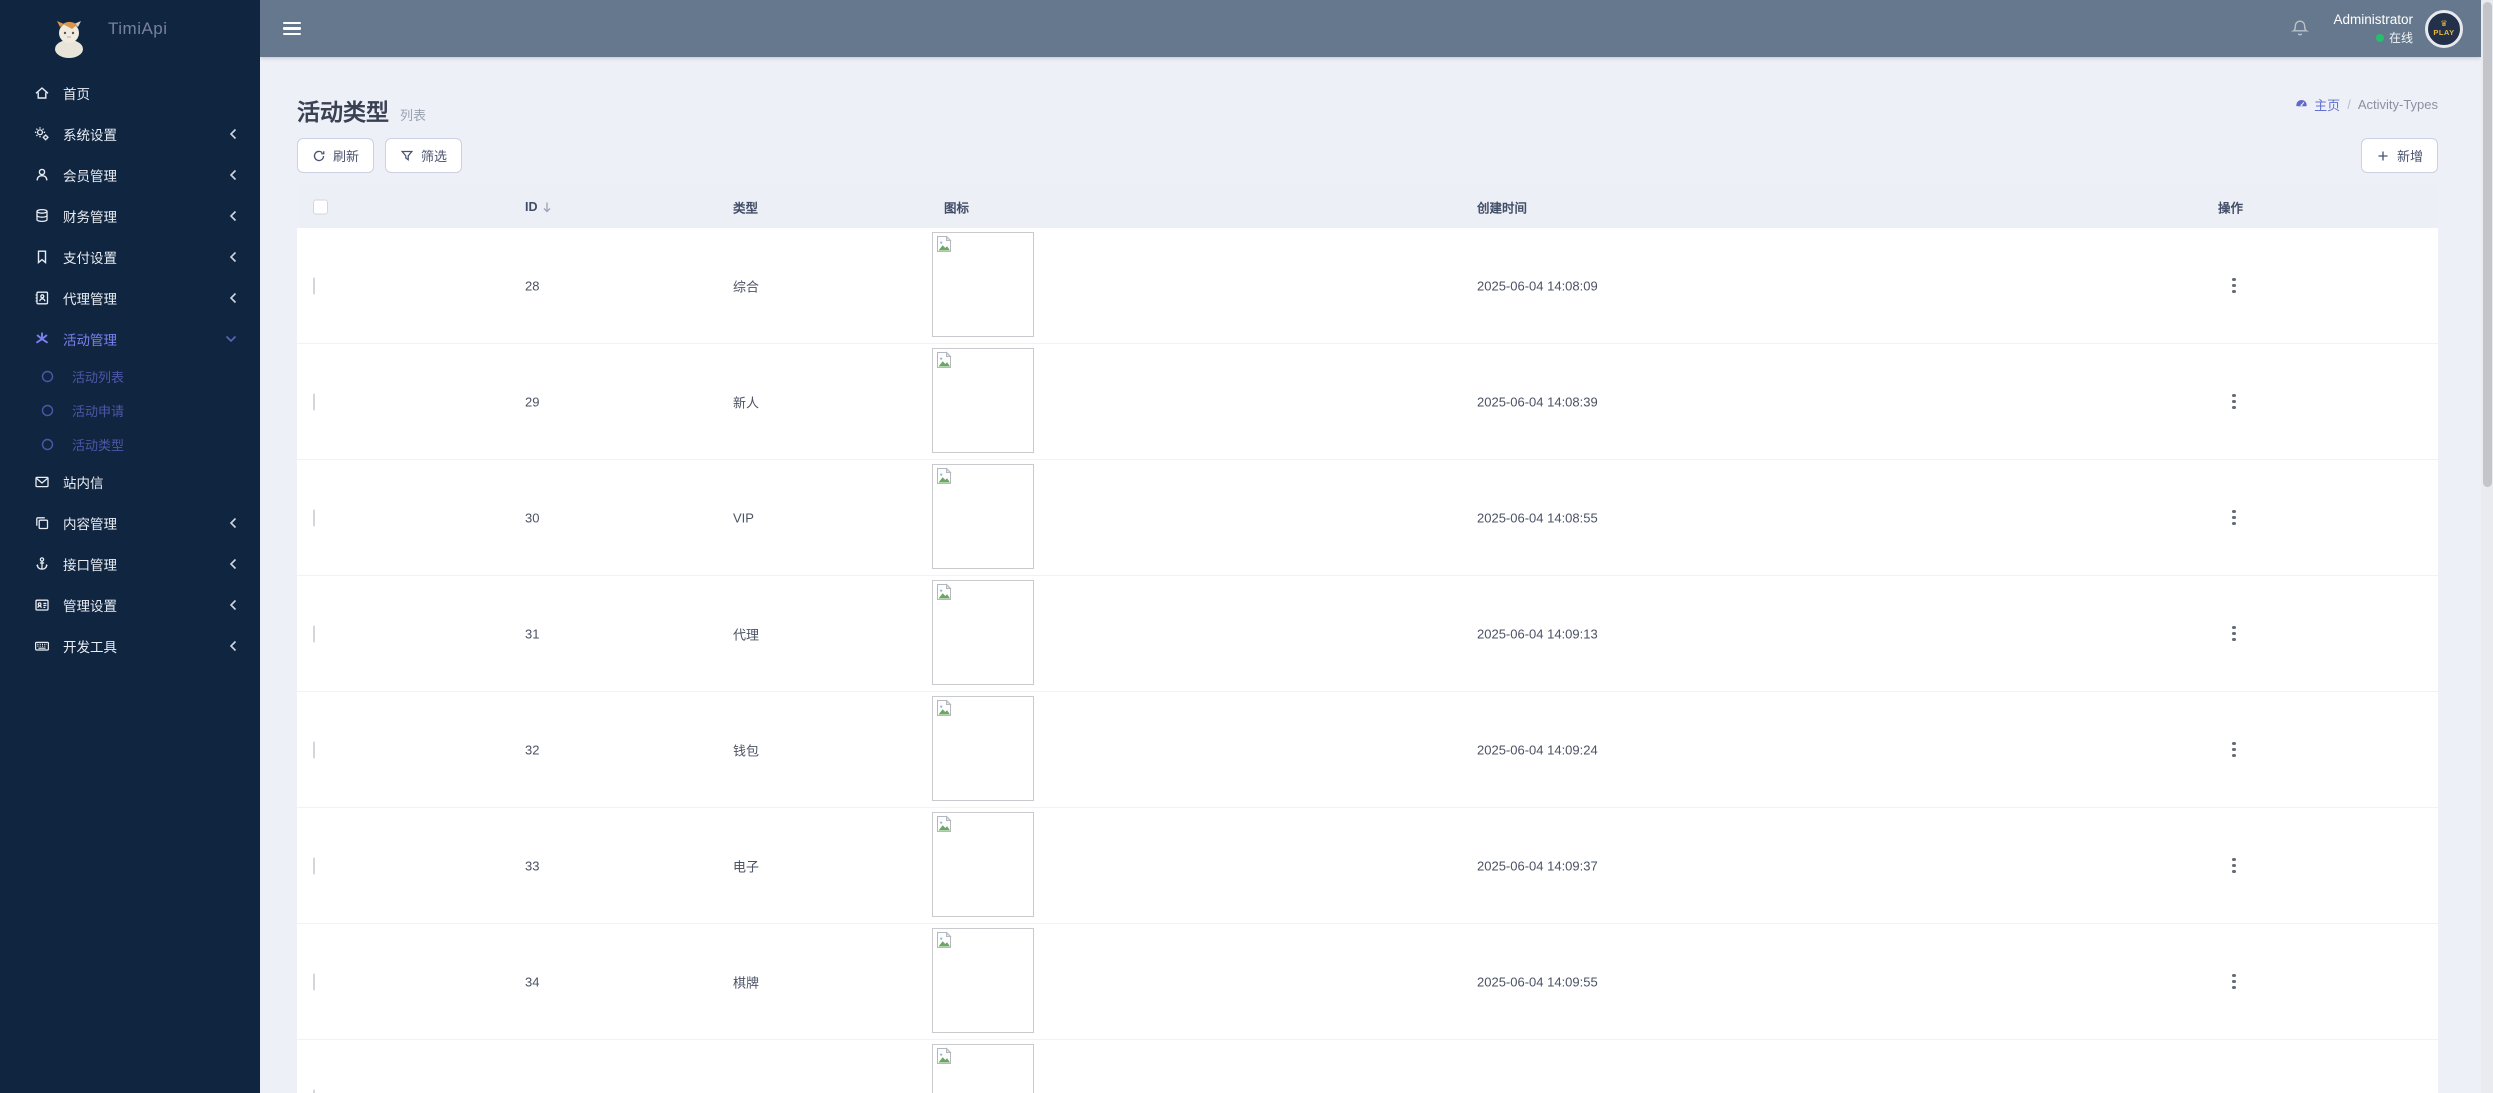 This screenshot has height=1093, width=2493. Describe the element at coordinates (90, 606) in the screenshot. I see `sidebar-item-label: 管理设置` at that location.